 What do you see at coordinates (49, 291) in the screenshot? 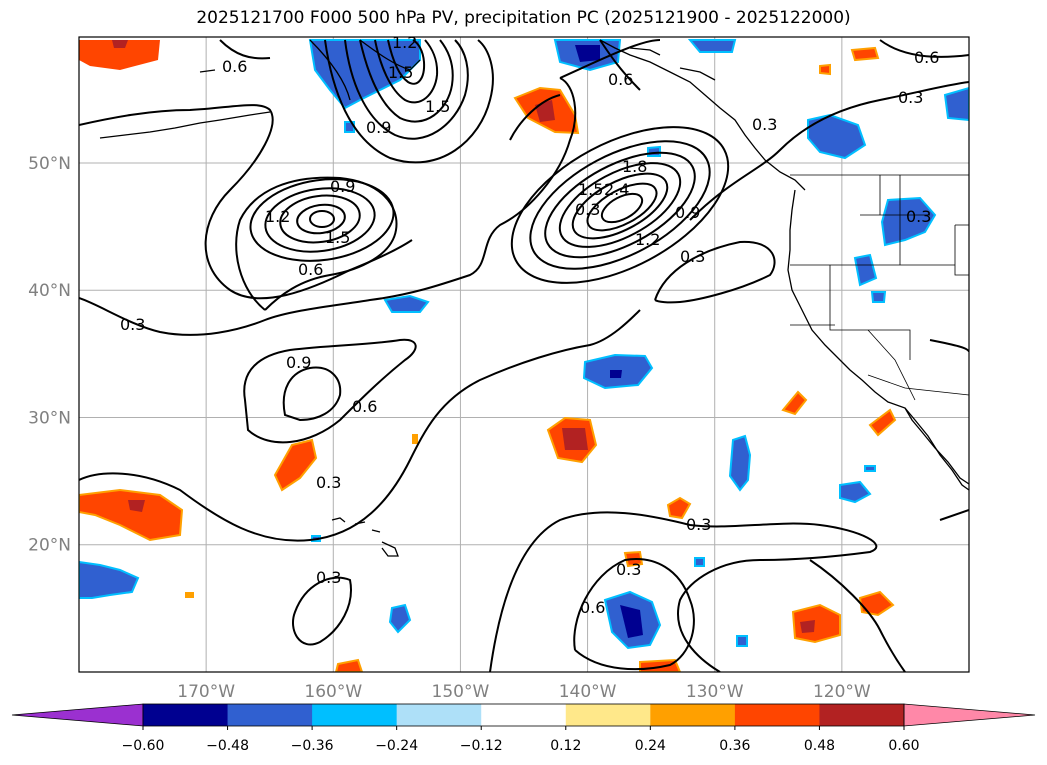
I see `latitude-label: 40°N` at bounding box center [49, 291].